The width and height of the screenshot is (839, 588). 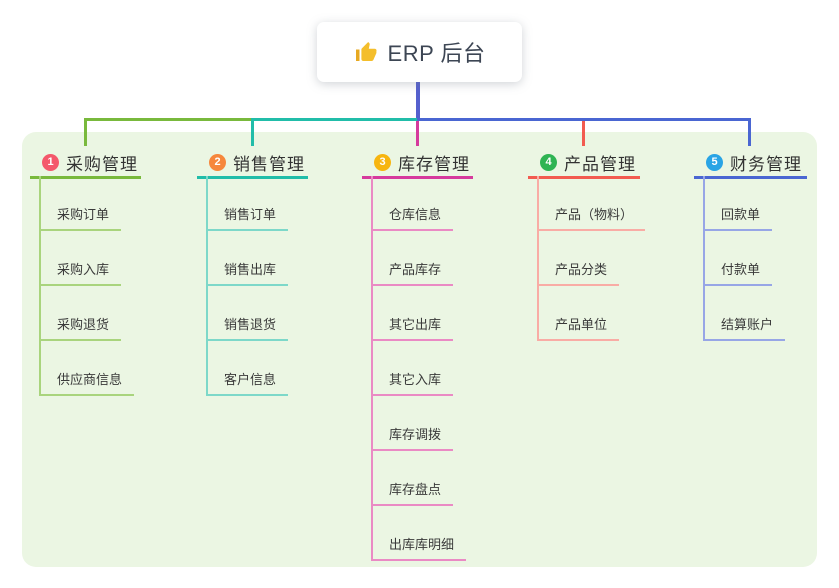 I want to click on mindmap-node: 出库库明细, so click(x=419, y=533).